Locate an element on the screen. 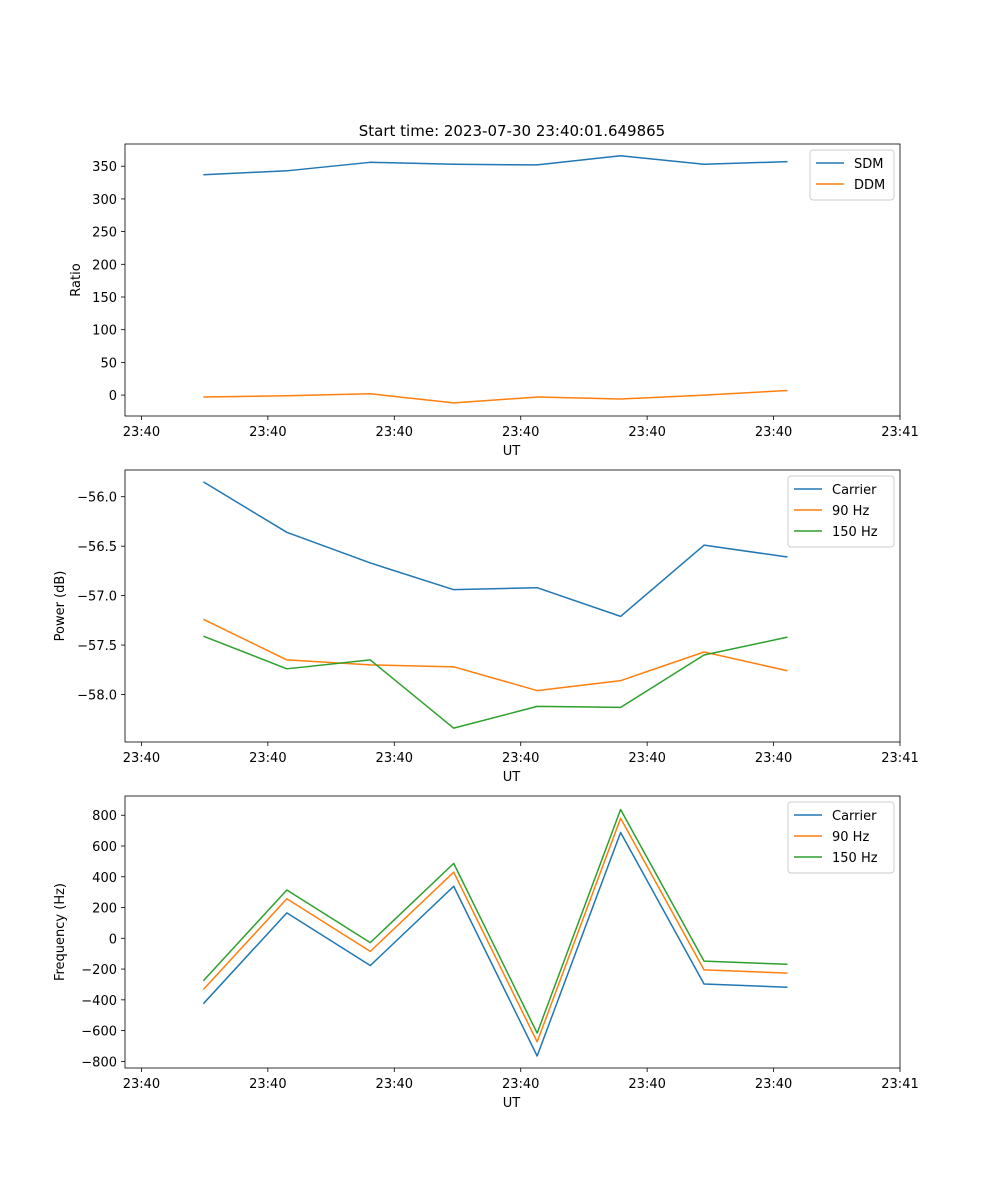 This screenshot has width=1000, height=1200. y-tick-label: −800 is located at coordinates (99, 1062).